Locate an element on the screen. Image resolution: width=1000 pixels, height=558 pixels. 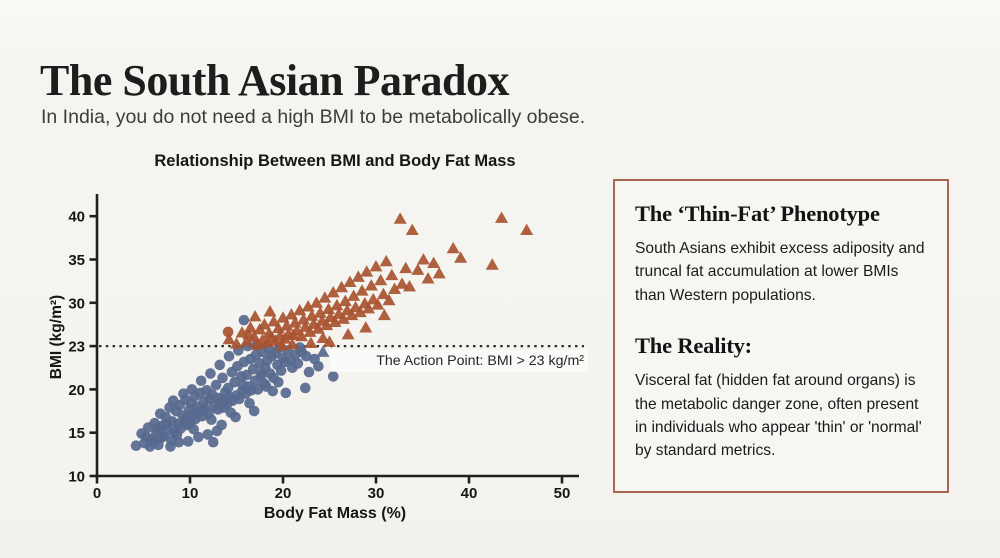
threshold-annotation: The Action Point: BMI > 23 kg/m² is located at coordinates (459, 361).